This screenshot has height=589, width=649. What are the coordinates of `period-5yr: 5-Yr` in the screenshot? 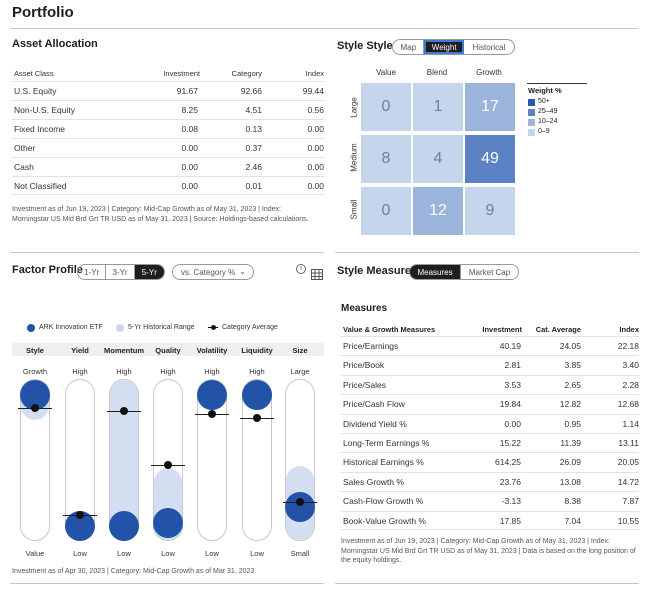 It's located at (149, 272).